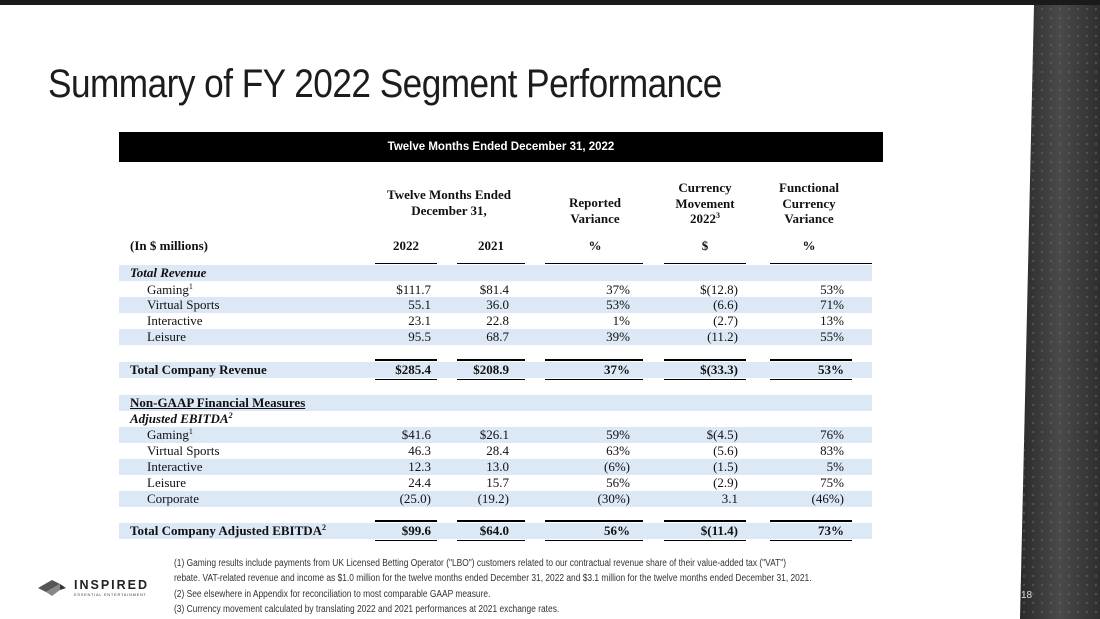  I want to click on table-row: Interactive 12.3 13.0 (6%) (1.5) 5%, so click(495, 467).